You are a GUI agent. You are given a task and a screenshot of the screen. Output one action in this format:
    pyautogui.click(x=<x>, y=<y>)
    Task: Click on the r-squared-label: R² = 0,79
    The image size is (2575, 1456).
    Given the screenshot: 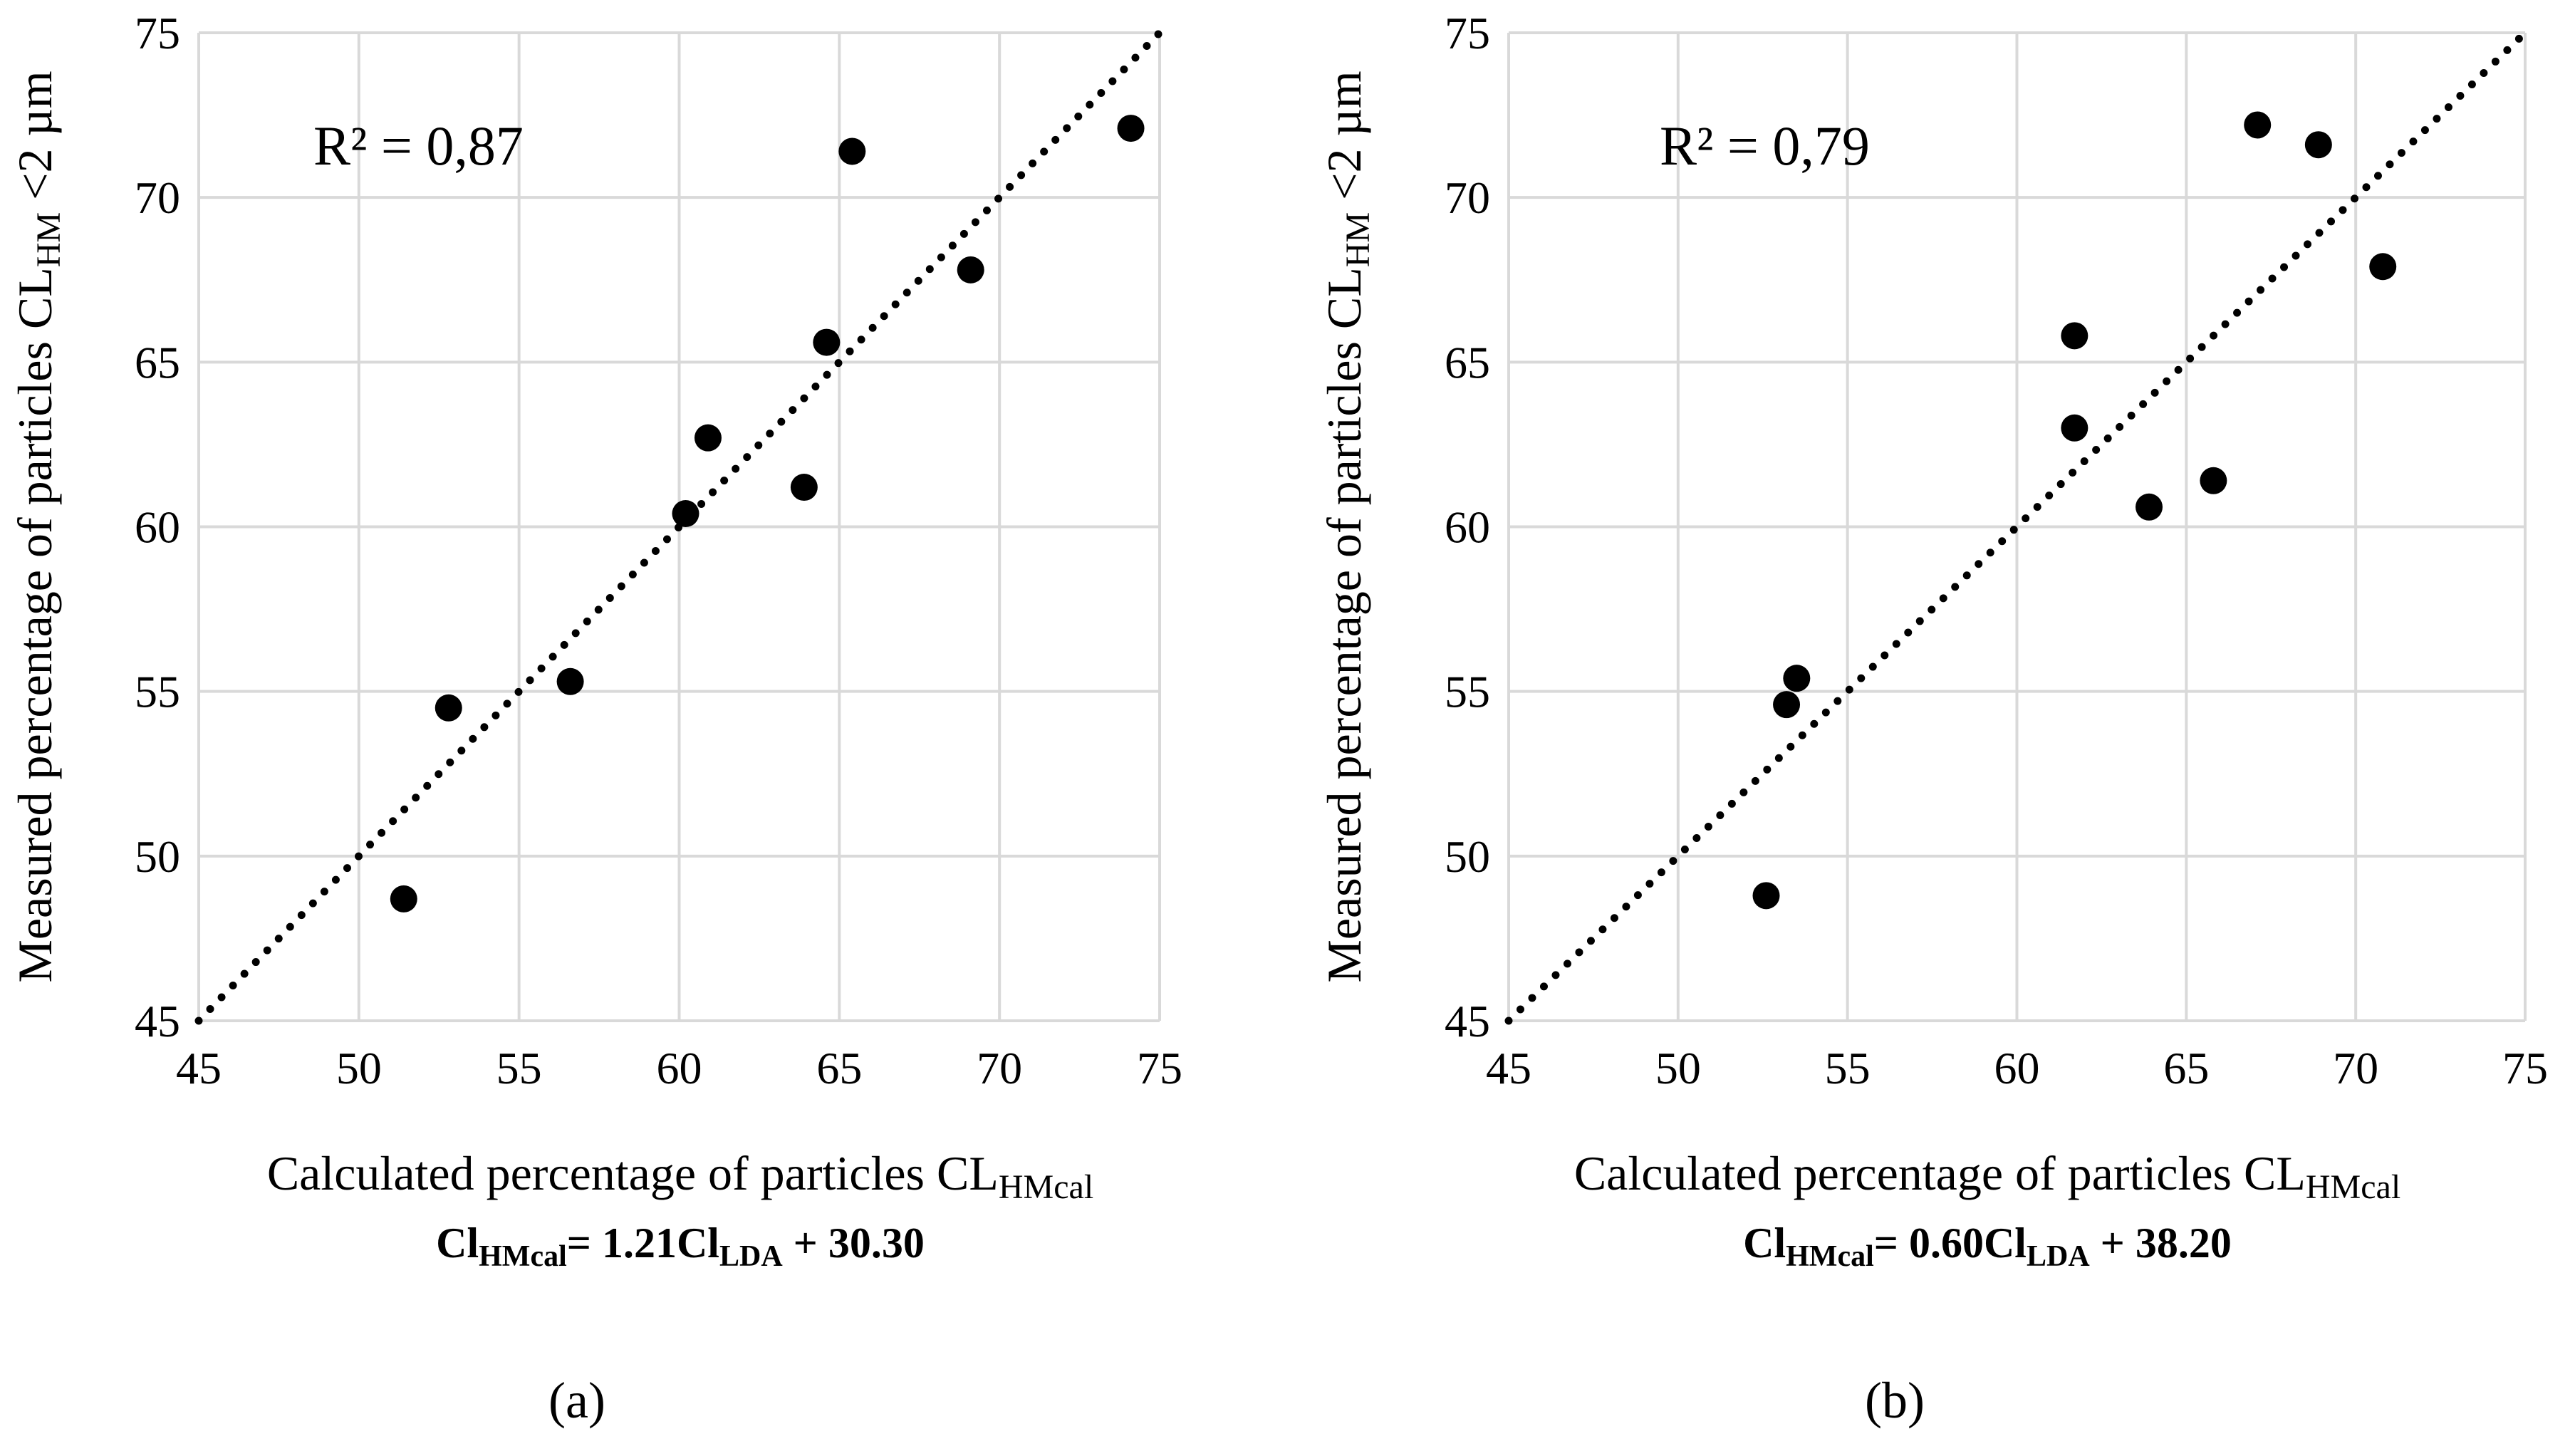 What is the action you would take?
    pyautogui.click(x=1765, y=146)
    